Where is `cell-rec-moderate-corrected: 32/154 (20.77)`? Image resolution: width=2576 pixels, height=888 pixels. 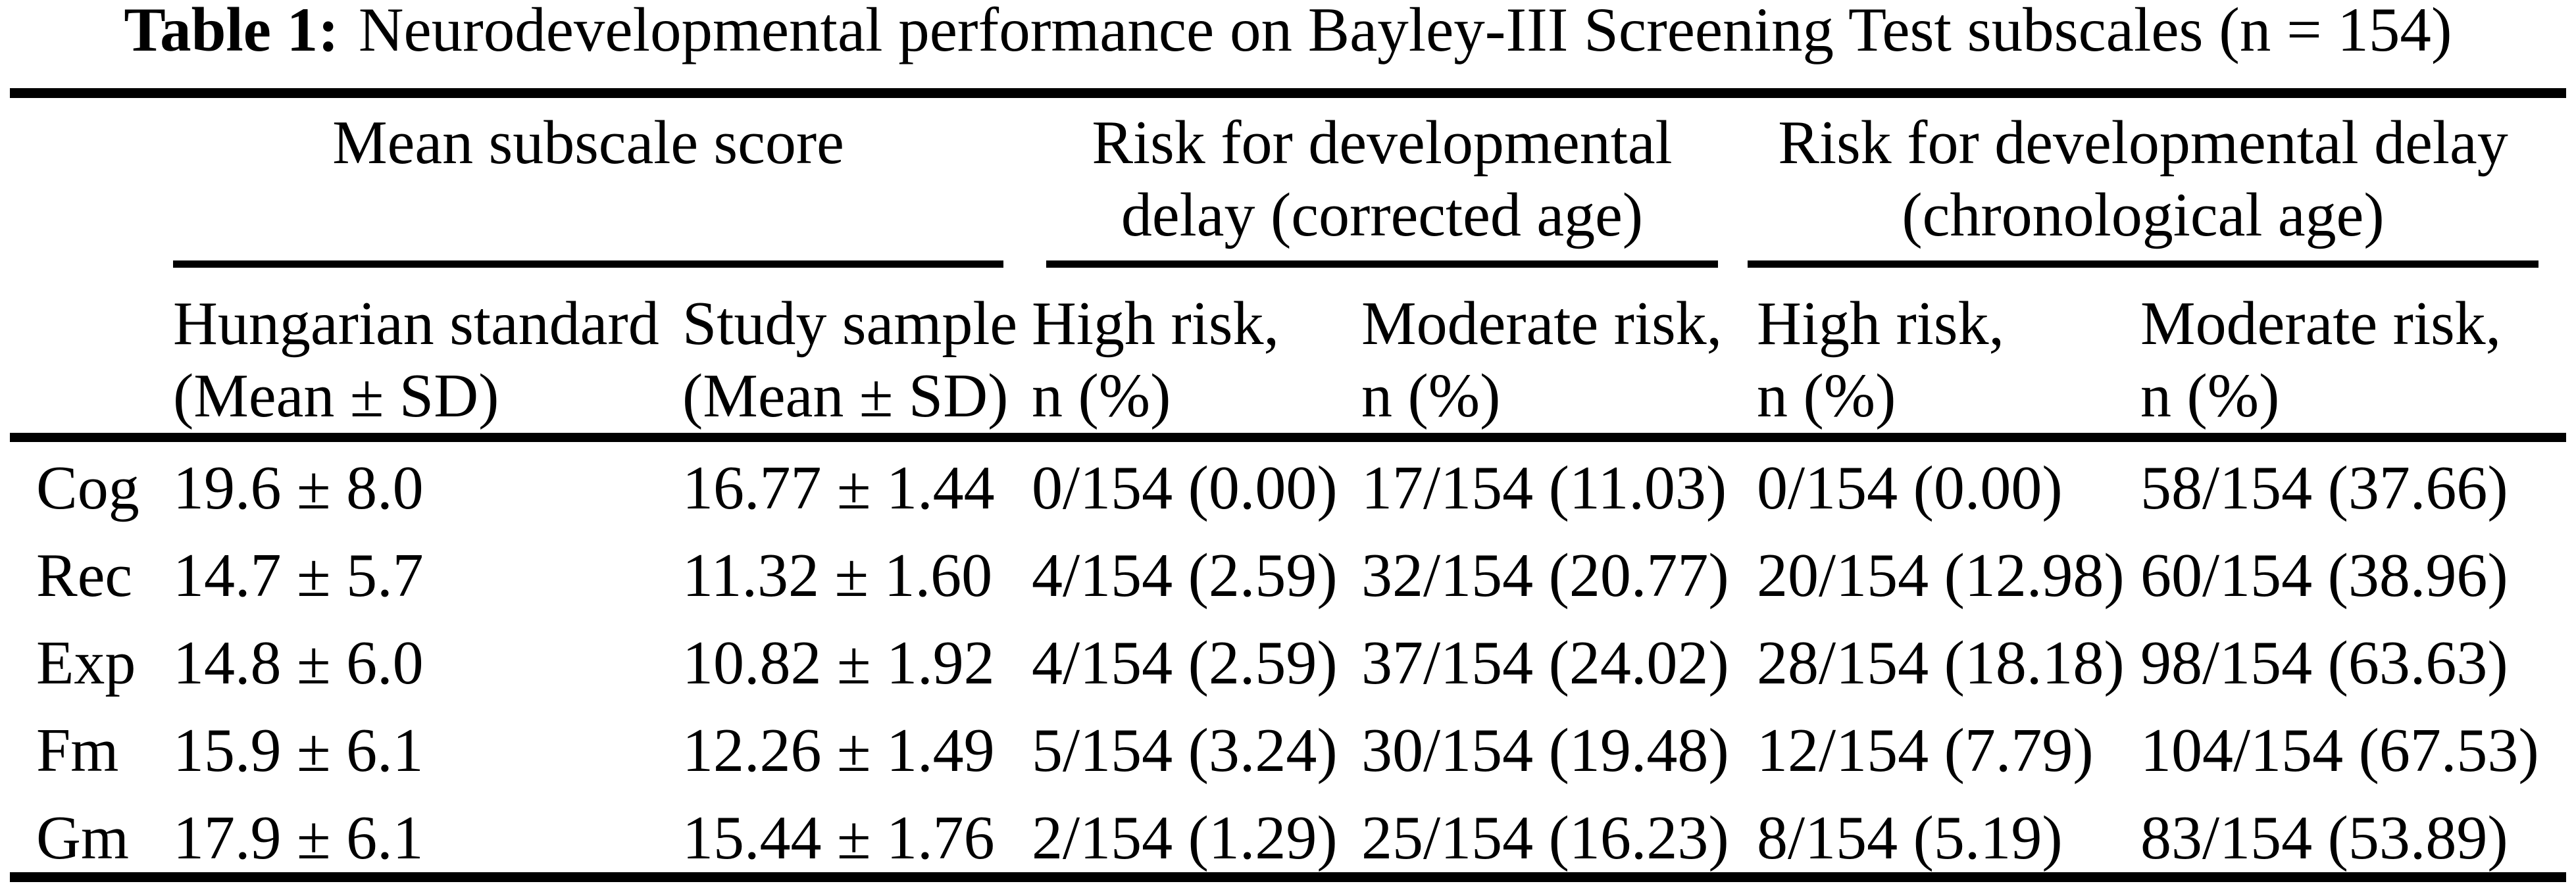 cell-rec-moderate-corrected: 32/154 (20.77) is located at coordinates (1545, 575).